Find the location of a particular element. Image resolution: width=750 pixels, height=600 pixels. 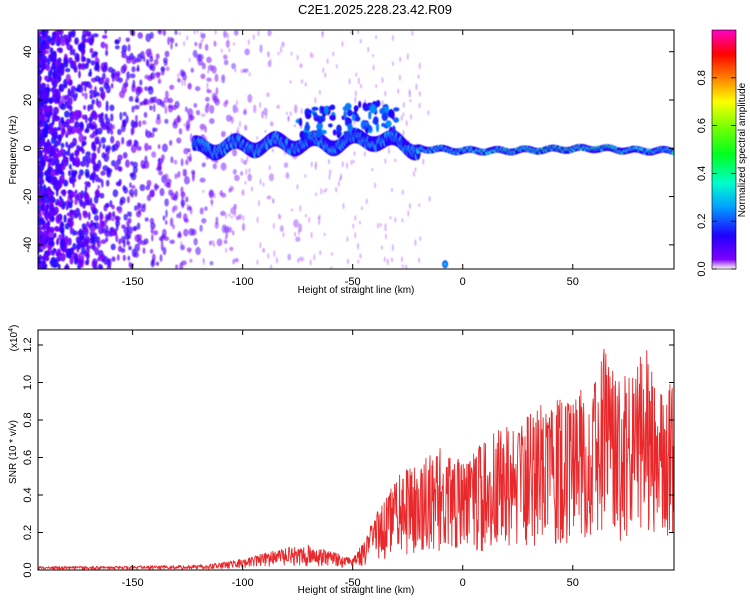

x-tick-label: -150 is located at coordinates (133, 583).